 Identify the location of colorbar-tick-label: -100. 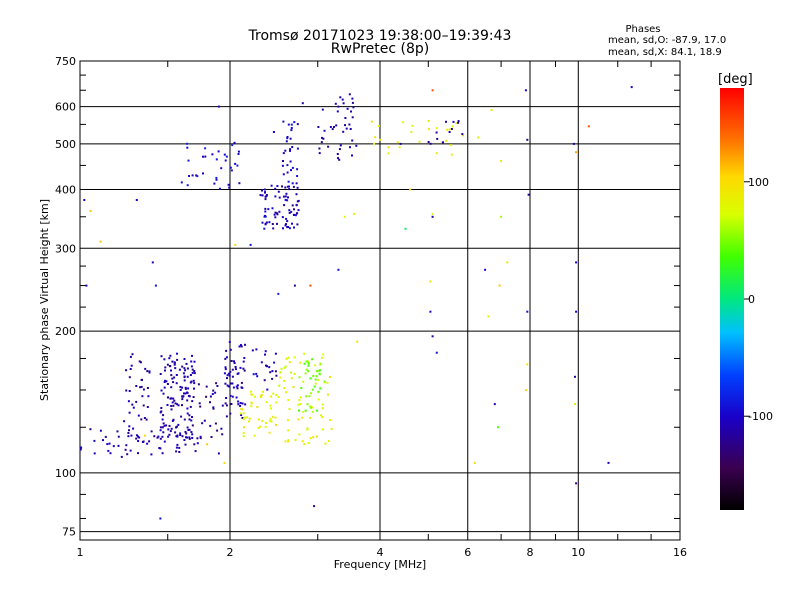
(760, 416).